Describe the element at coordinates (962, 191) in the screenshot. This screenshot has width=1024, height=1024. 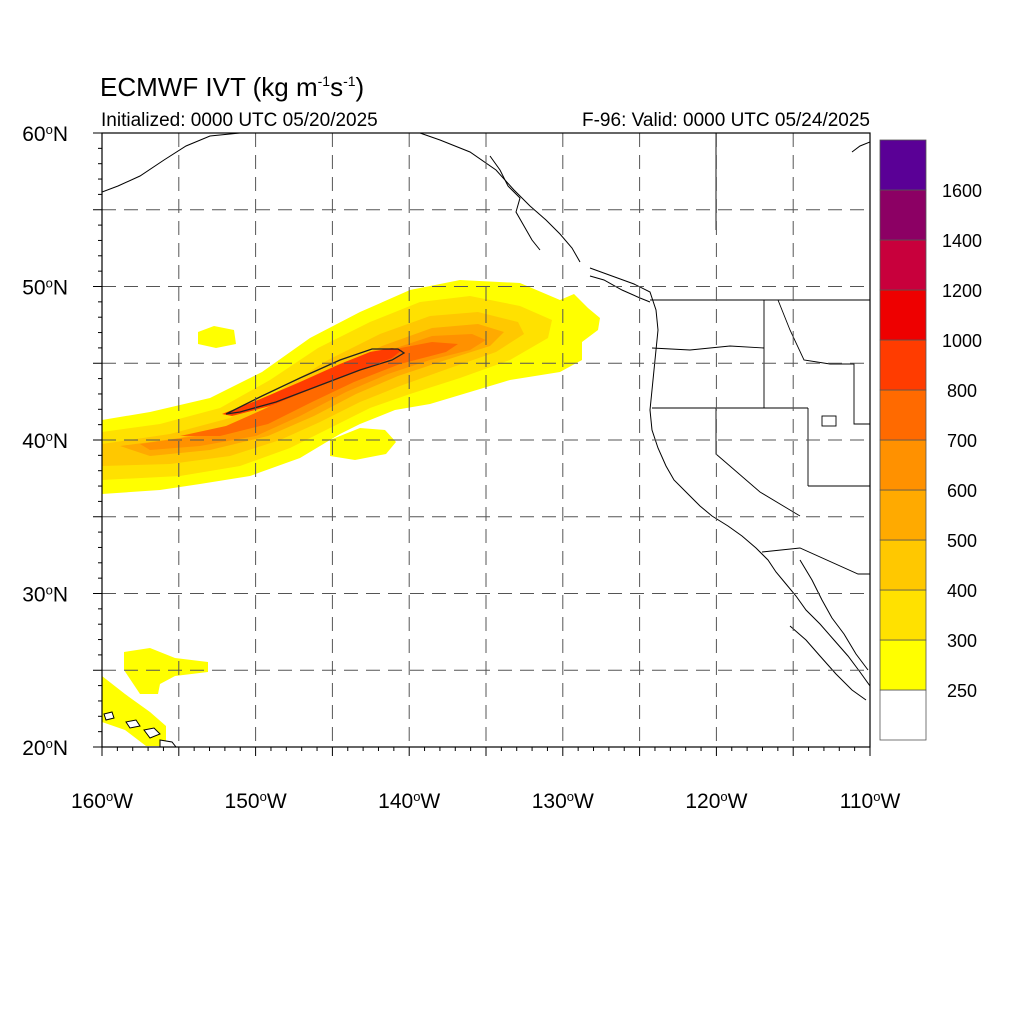
I see `colorbar-label: 1600` at that location.